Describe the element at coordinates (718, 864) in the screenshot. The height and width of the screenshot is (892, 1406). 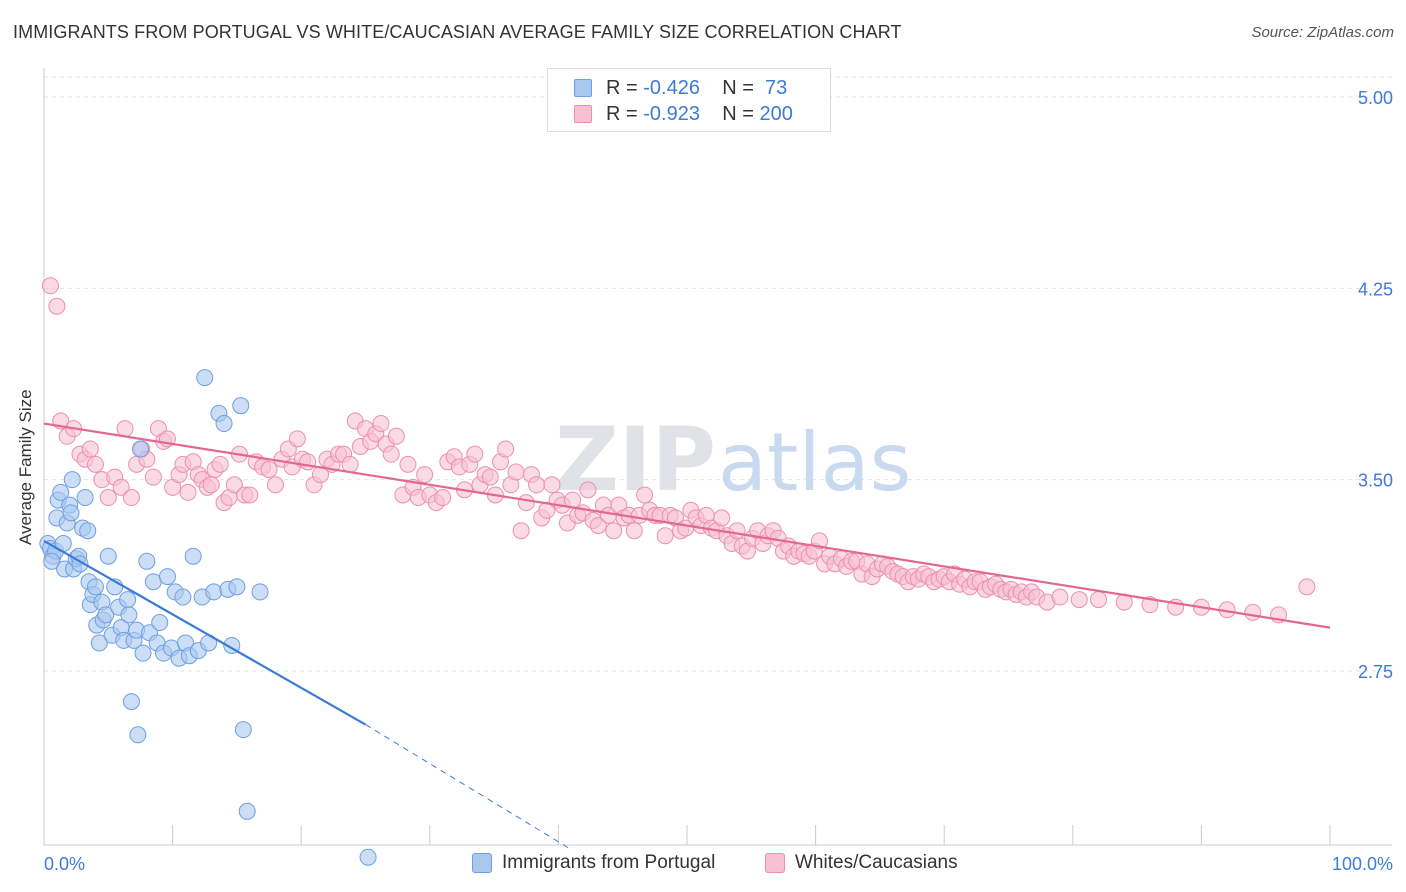
I see `x-tick-labels: 0.0% 100.0%` at that location.